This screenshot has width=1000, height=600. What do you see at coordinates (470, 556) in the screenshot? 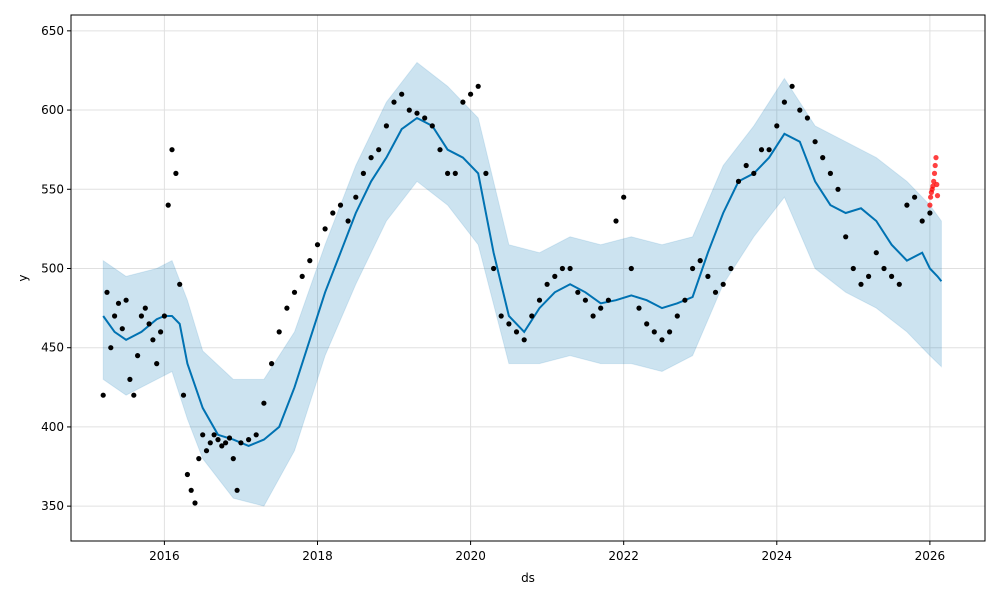
I see `x-tick-label: 2020` at bounding box center [470, 556].